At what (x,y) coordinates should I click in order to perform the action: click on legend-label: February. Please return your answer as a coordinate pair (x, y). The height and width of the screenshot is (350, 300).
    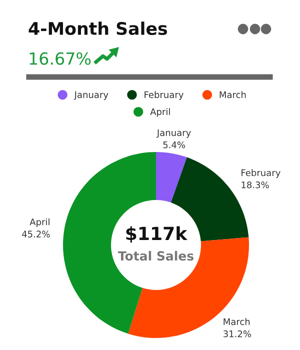
    Looking at the image, I should click on (164, 95).